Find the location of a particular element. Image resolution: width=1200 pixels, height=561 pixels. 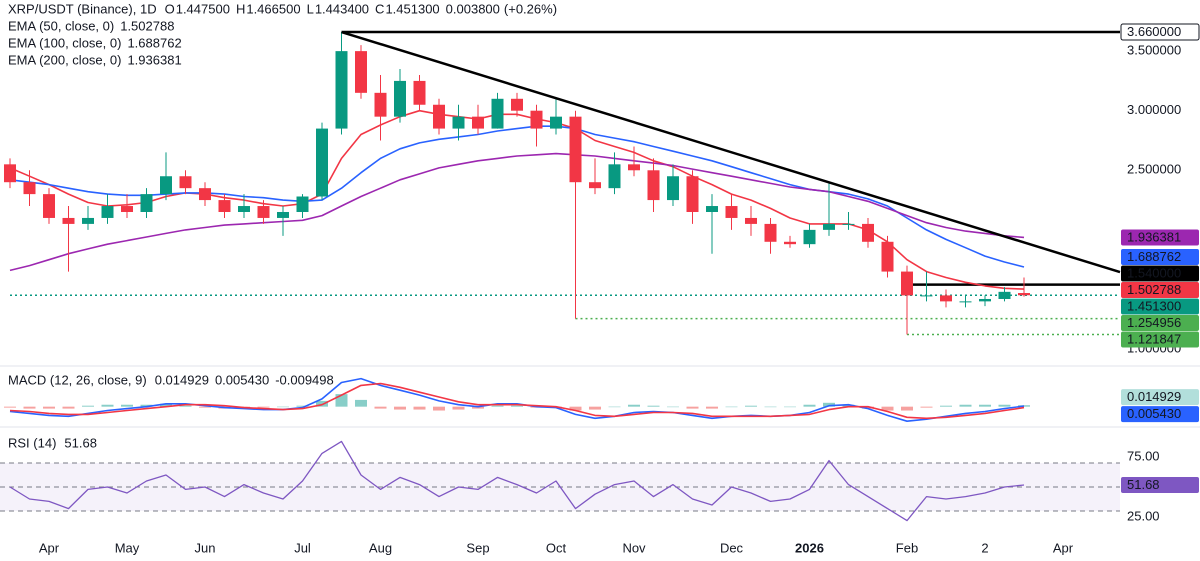

x-tick-label: Oct is located at coordinates (556, 547).